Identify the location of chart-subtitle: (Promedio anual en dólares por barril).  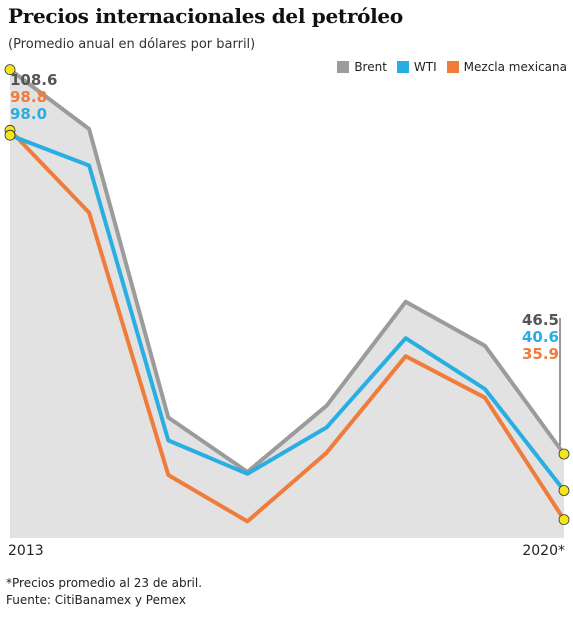
(132, 44).